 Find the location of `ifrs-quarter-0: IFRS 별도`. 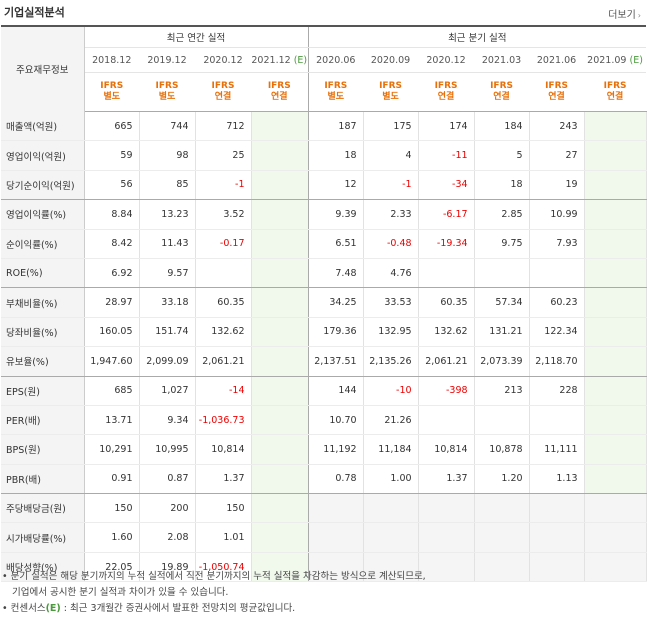

ifrs-quarter-0: IFRS 별도 is located at coordinates (336, 92).